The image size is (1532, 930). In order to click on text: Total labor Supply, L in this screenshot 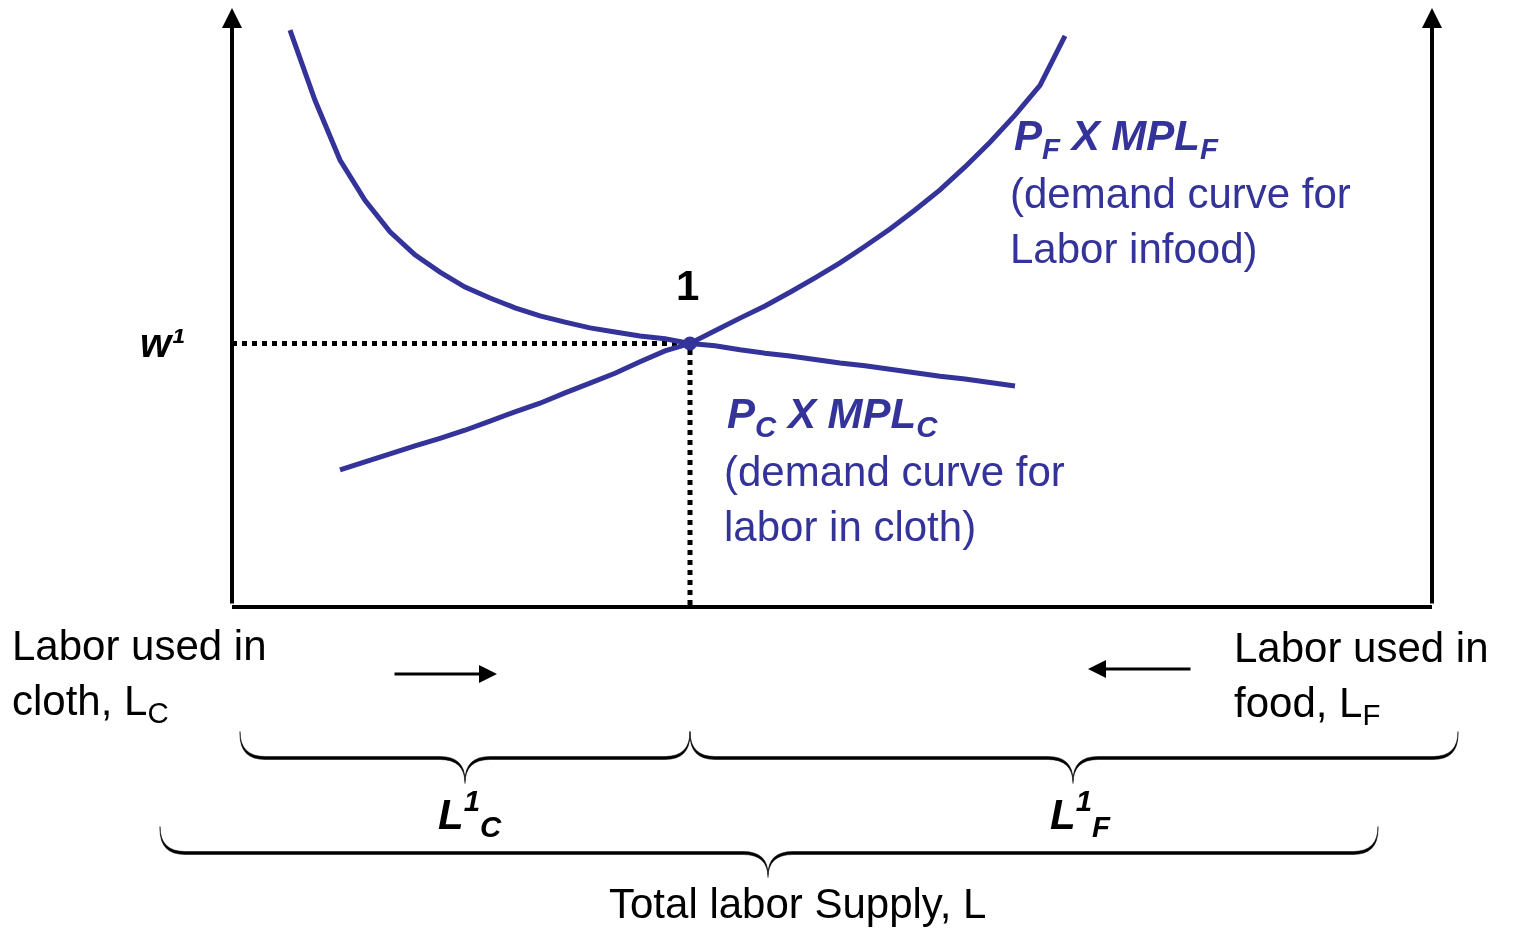, I will do `click(798, 903)`.